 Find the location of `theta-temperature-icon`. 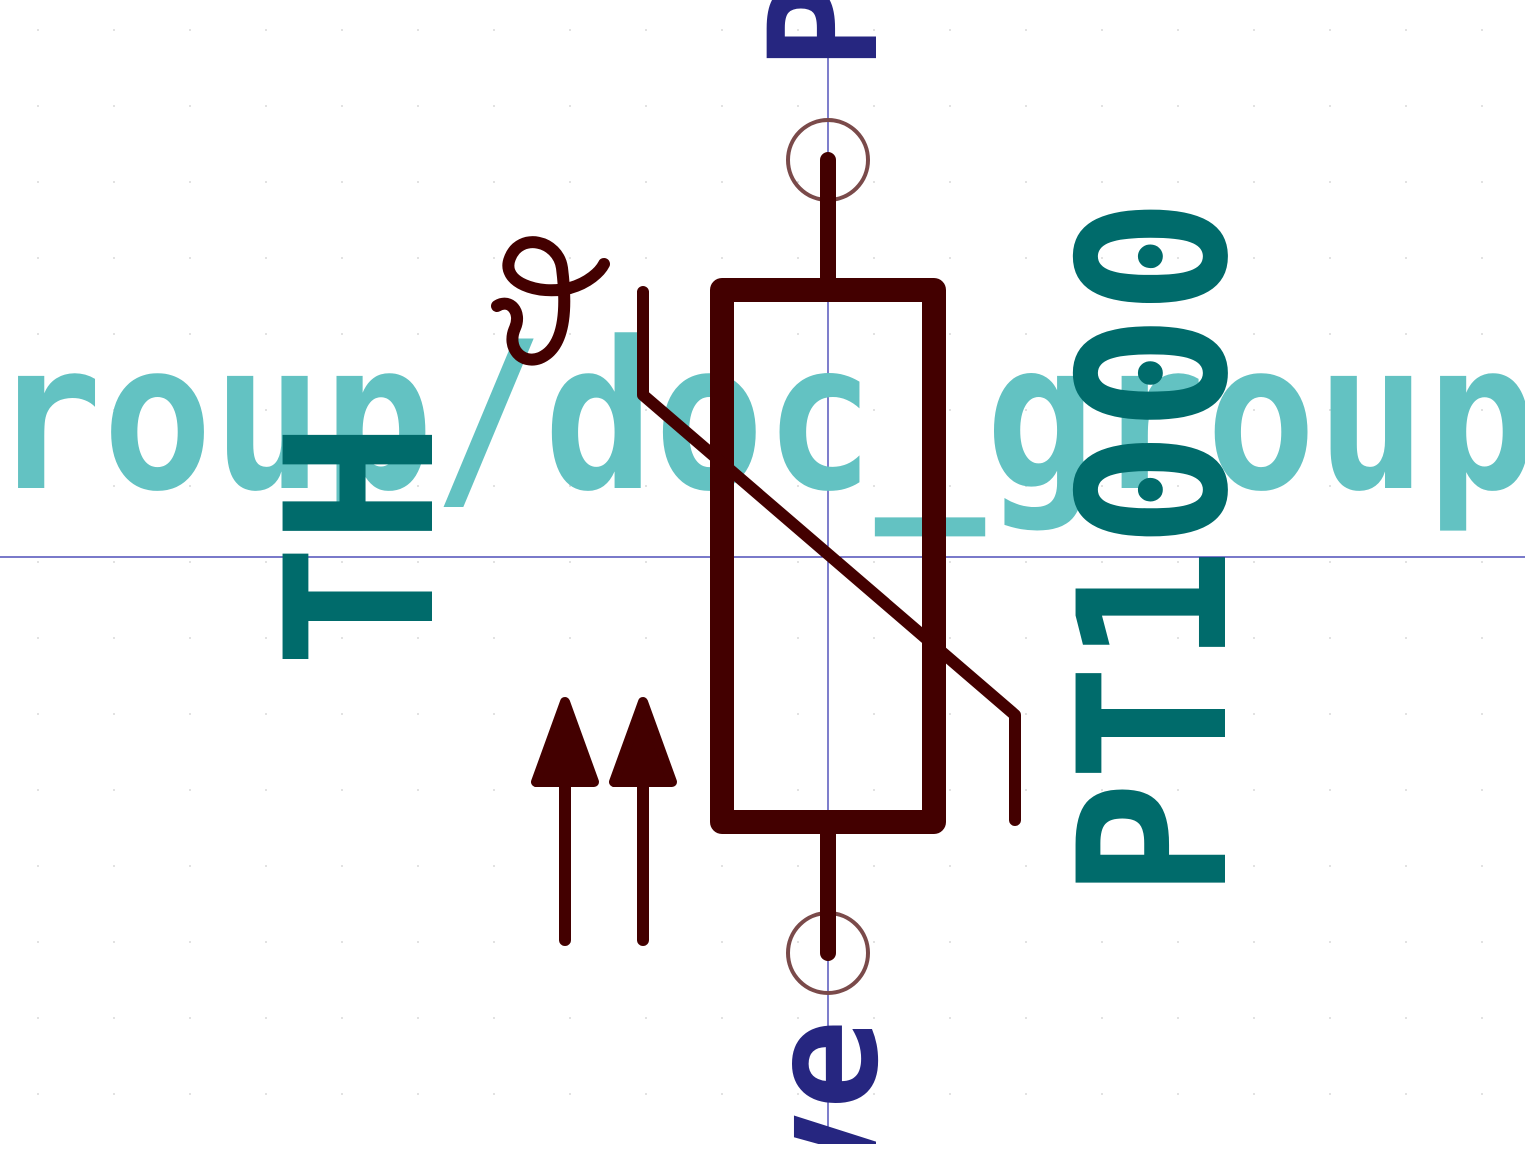

theta-temperature-icon is located at coordinates (550, 301).